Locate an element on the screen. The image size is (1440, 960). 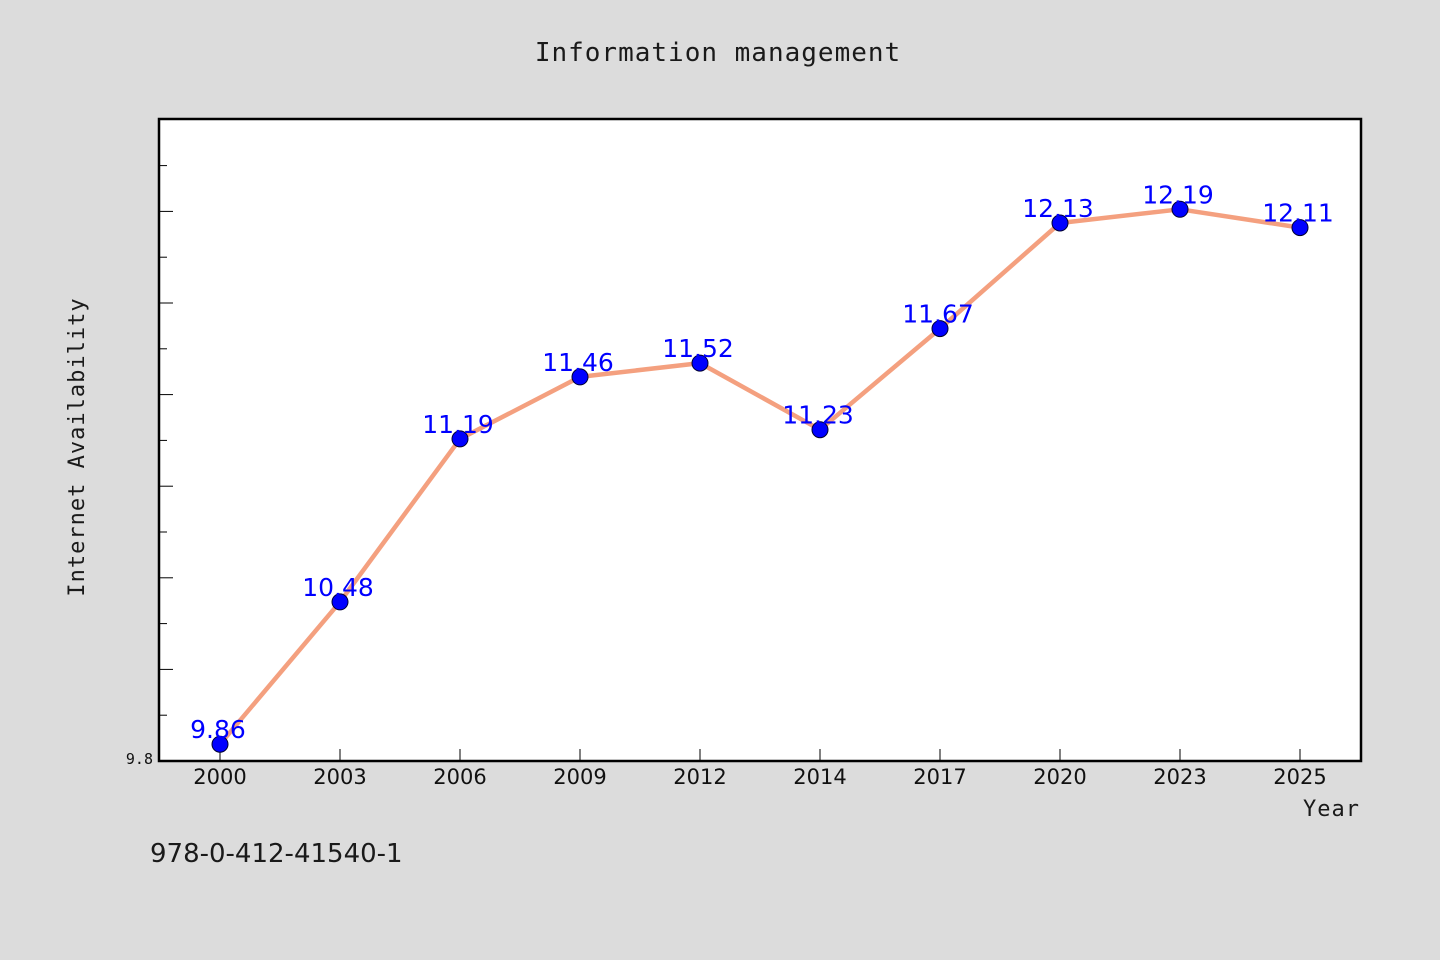
x-tick-label: 2014 is located at coordinates (819, 777).